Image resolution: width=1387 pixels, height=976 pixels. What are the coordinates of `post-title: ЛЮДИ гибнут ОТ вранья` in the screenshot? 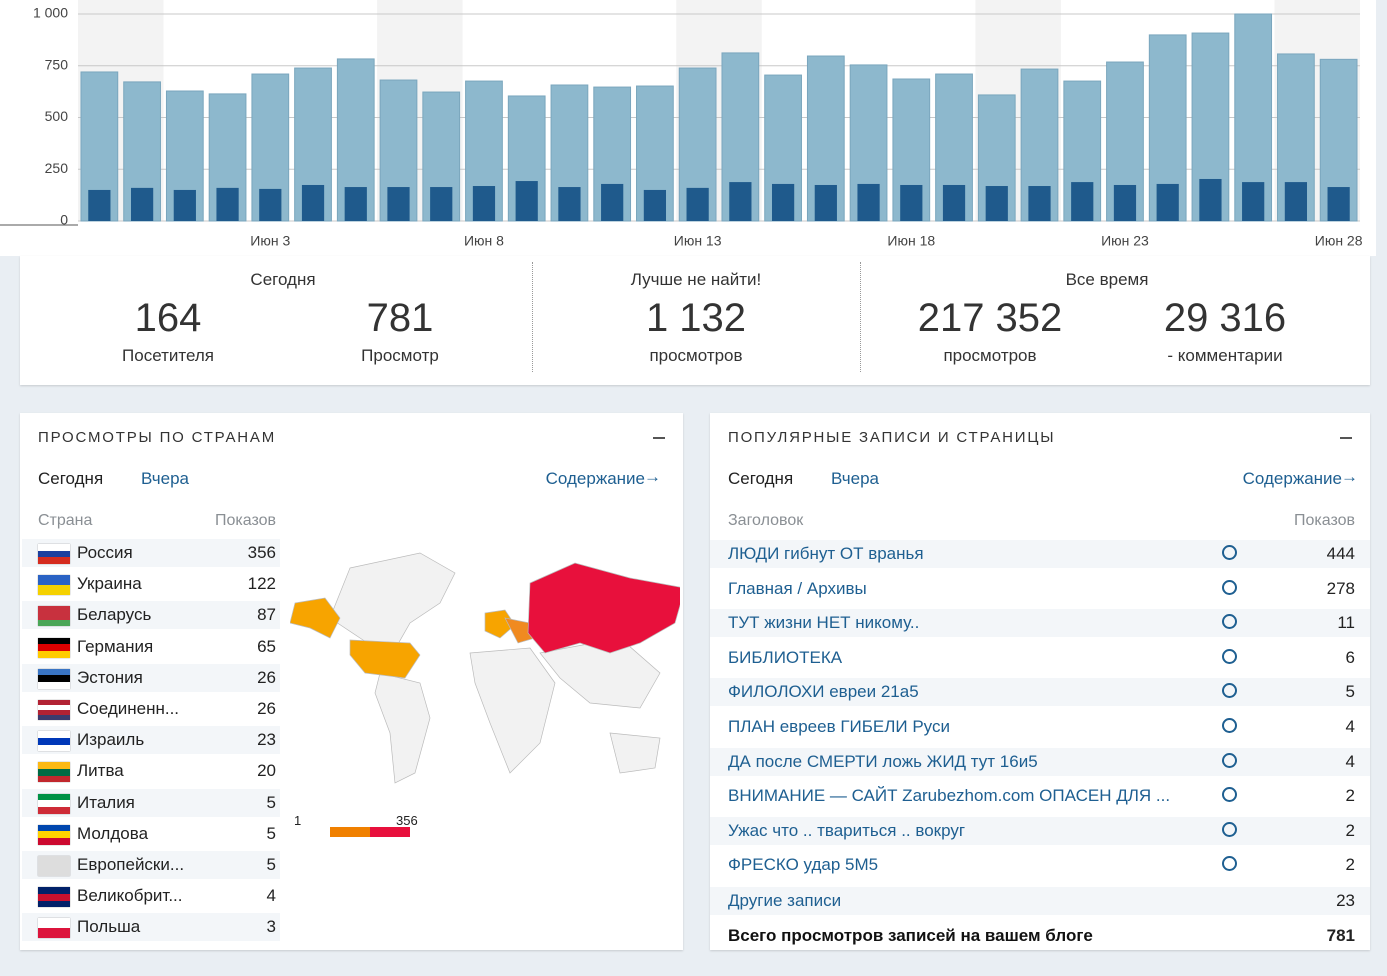 It's located at (826, 553).